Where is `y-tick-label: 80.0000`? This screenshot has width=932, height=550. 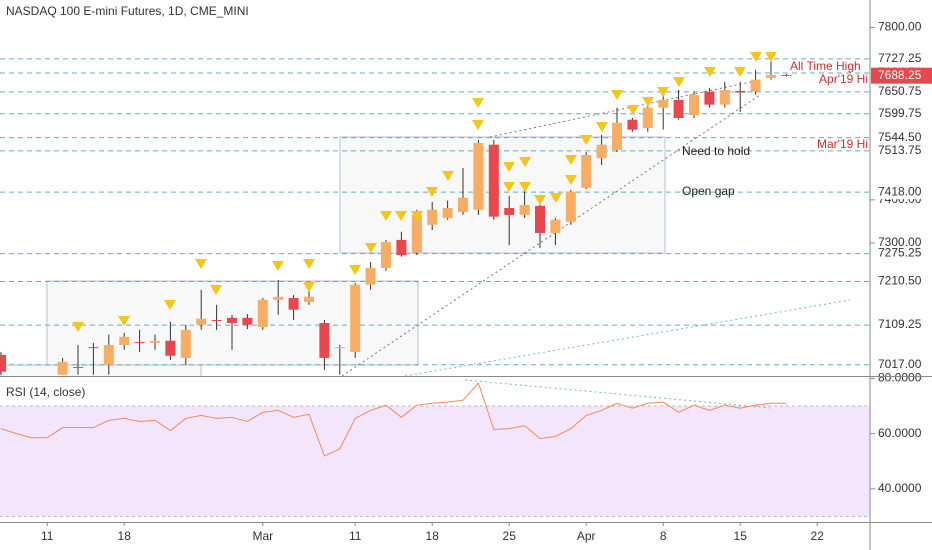
y-tick-label: 80.0000 is located at coordinates (900, 378).